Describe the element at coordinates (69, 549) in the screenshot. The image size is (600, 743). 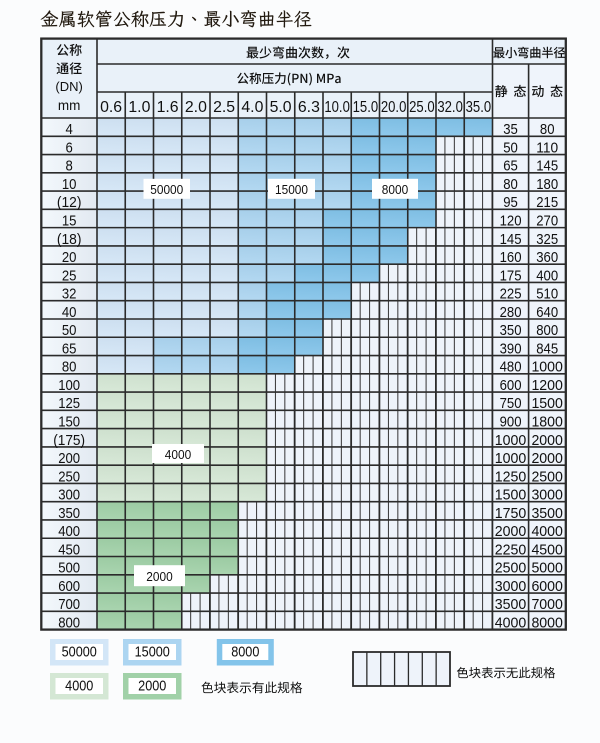
I see `svg-text: 450` at that location.